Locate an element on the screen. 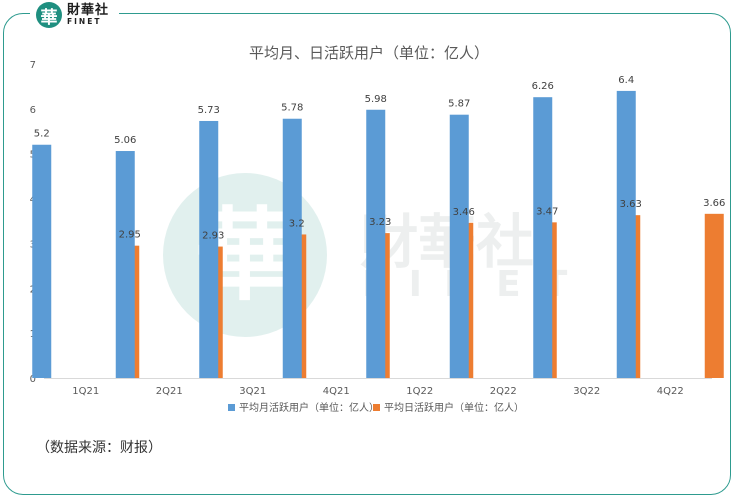 The height and width of the screenshot is (500, 738). data-label-dau: 3.63 is located at coordinates (631, 204).